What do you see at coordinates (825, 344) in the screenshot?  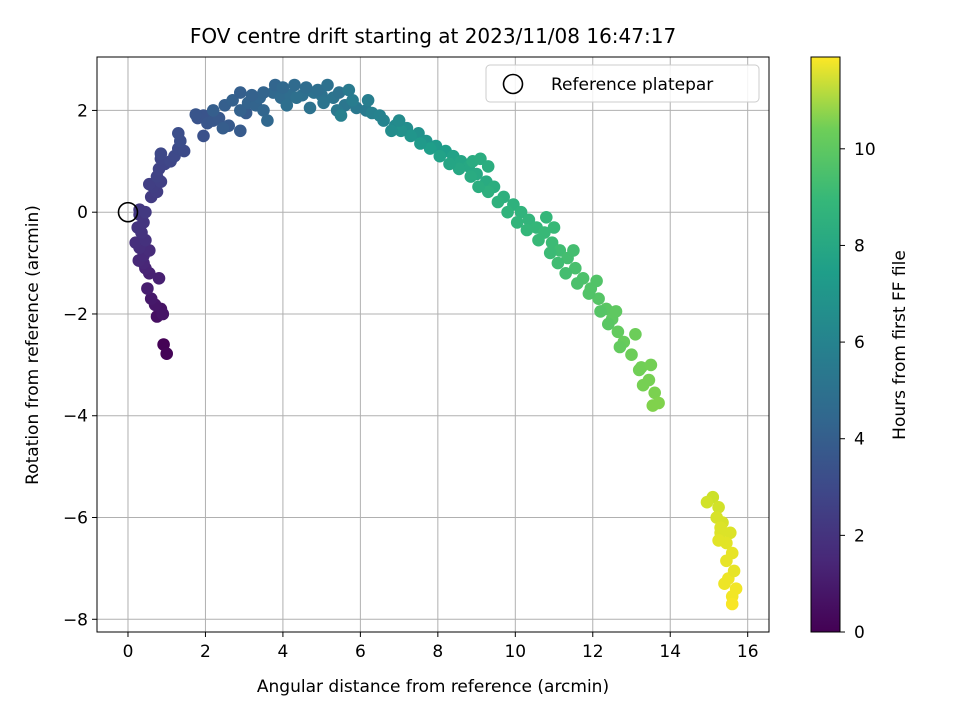 I see `colorbar` at bounding box center [825, 344].